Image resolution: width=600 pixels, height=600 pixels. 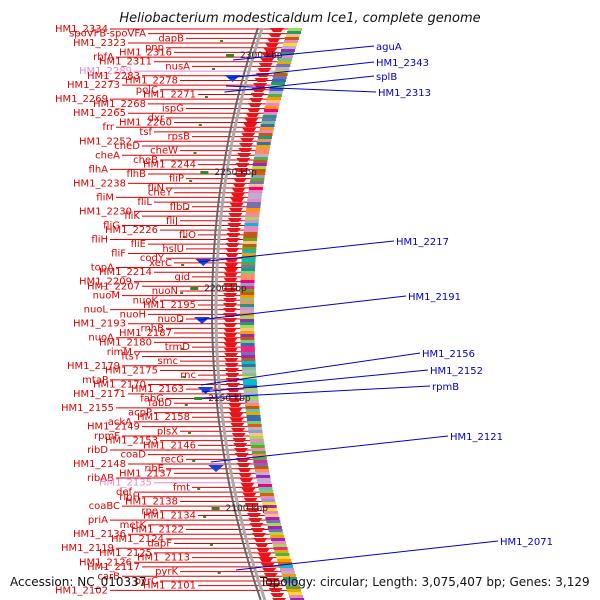 What do you see at coordinates (151, 501) in the screenshot?
I see `gene-label: HM1_2138` at bounding box center [151, 501].